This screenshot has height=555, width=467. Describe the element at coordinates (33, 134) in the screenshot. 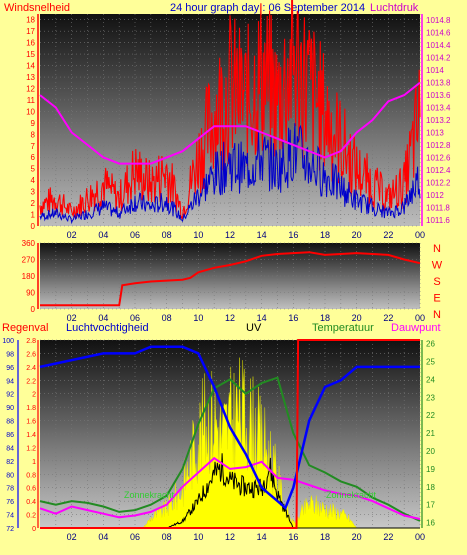

I see `y-tick-label-wind: 8` at that location.